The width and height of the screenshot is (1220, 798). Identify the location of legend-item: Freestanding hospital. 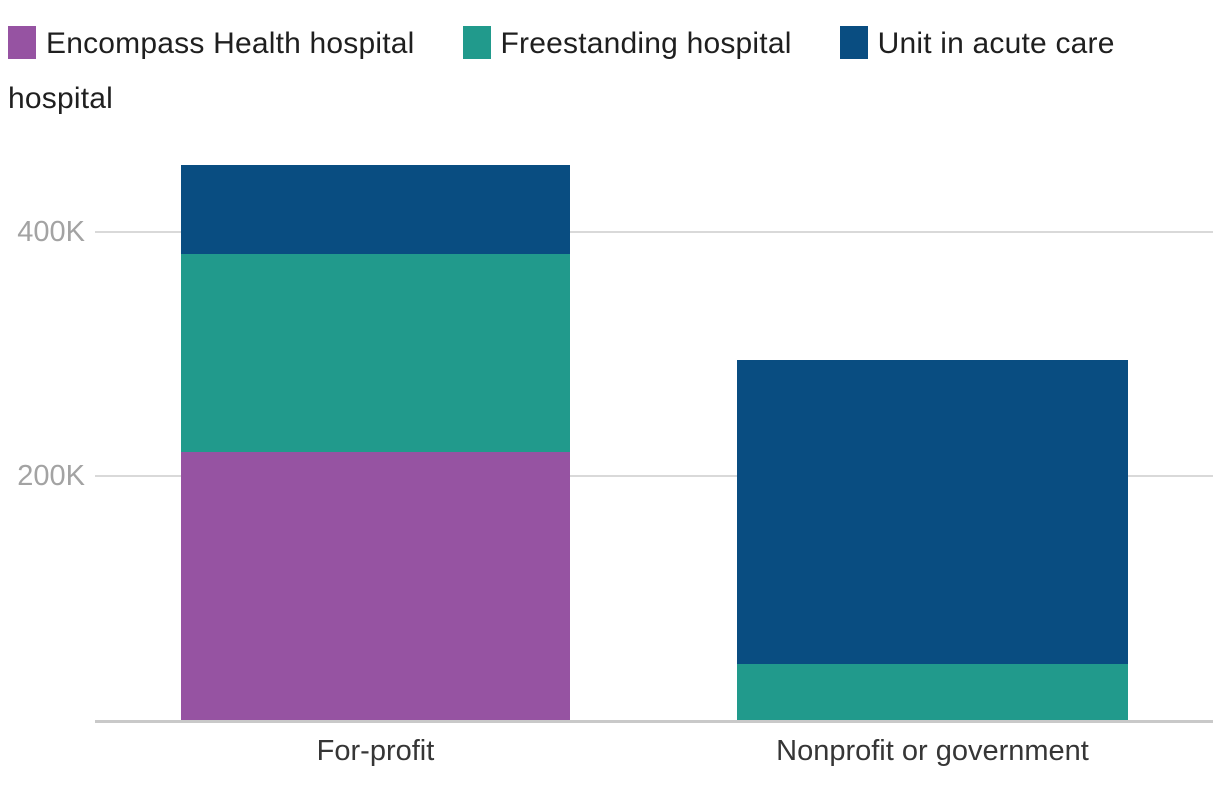
(627, 43).